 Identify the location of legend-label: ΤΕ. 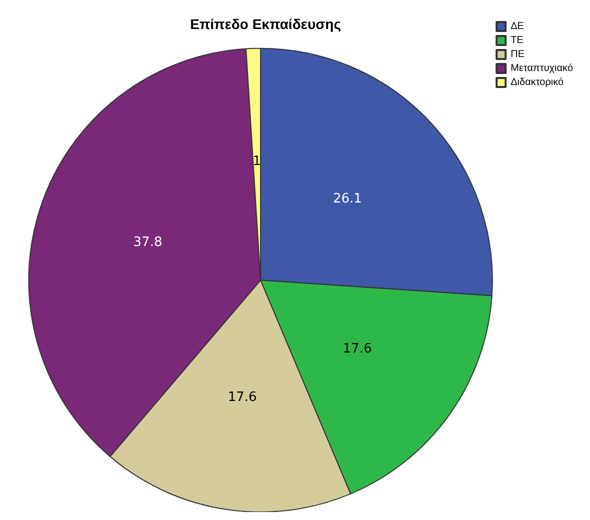
(517, 40).